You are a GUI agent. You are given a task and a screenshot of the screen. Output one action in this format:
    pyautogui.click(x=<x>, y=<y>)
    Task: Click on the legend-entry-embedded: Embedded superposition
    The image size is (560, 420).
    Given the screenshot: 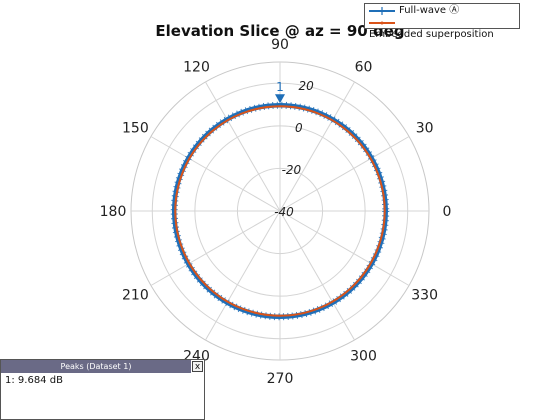 What is the action you would take?
    pyautogui.click(x=443, y=28)
    